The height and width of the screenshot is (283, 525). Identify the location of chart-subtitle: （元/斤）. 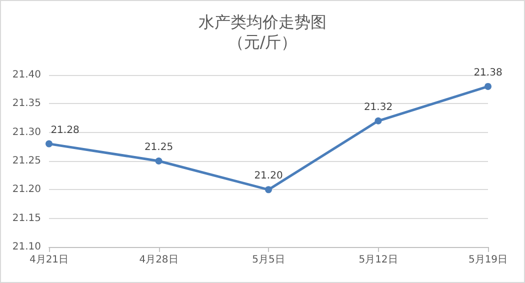
(263, 42).